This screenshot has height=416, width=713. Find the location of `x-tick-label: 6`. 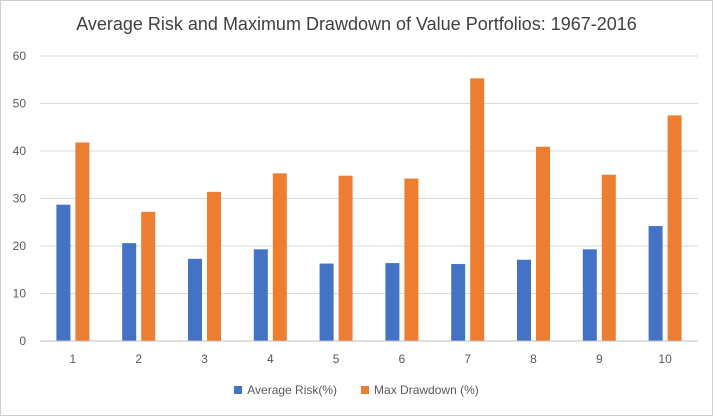

x-tick-label: 6 is located at coordinates (402, 359).